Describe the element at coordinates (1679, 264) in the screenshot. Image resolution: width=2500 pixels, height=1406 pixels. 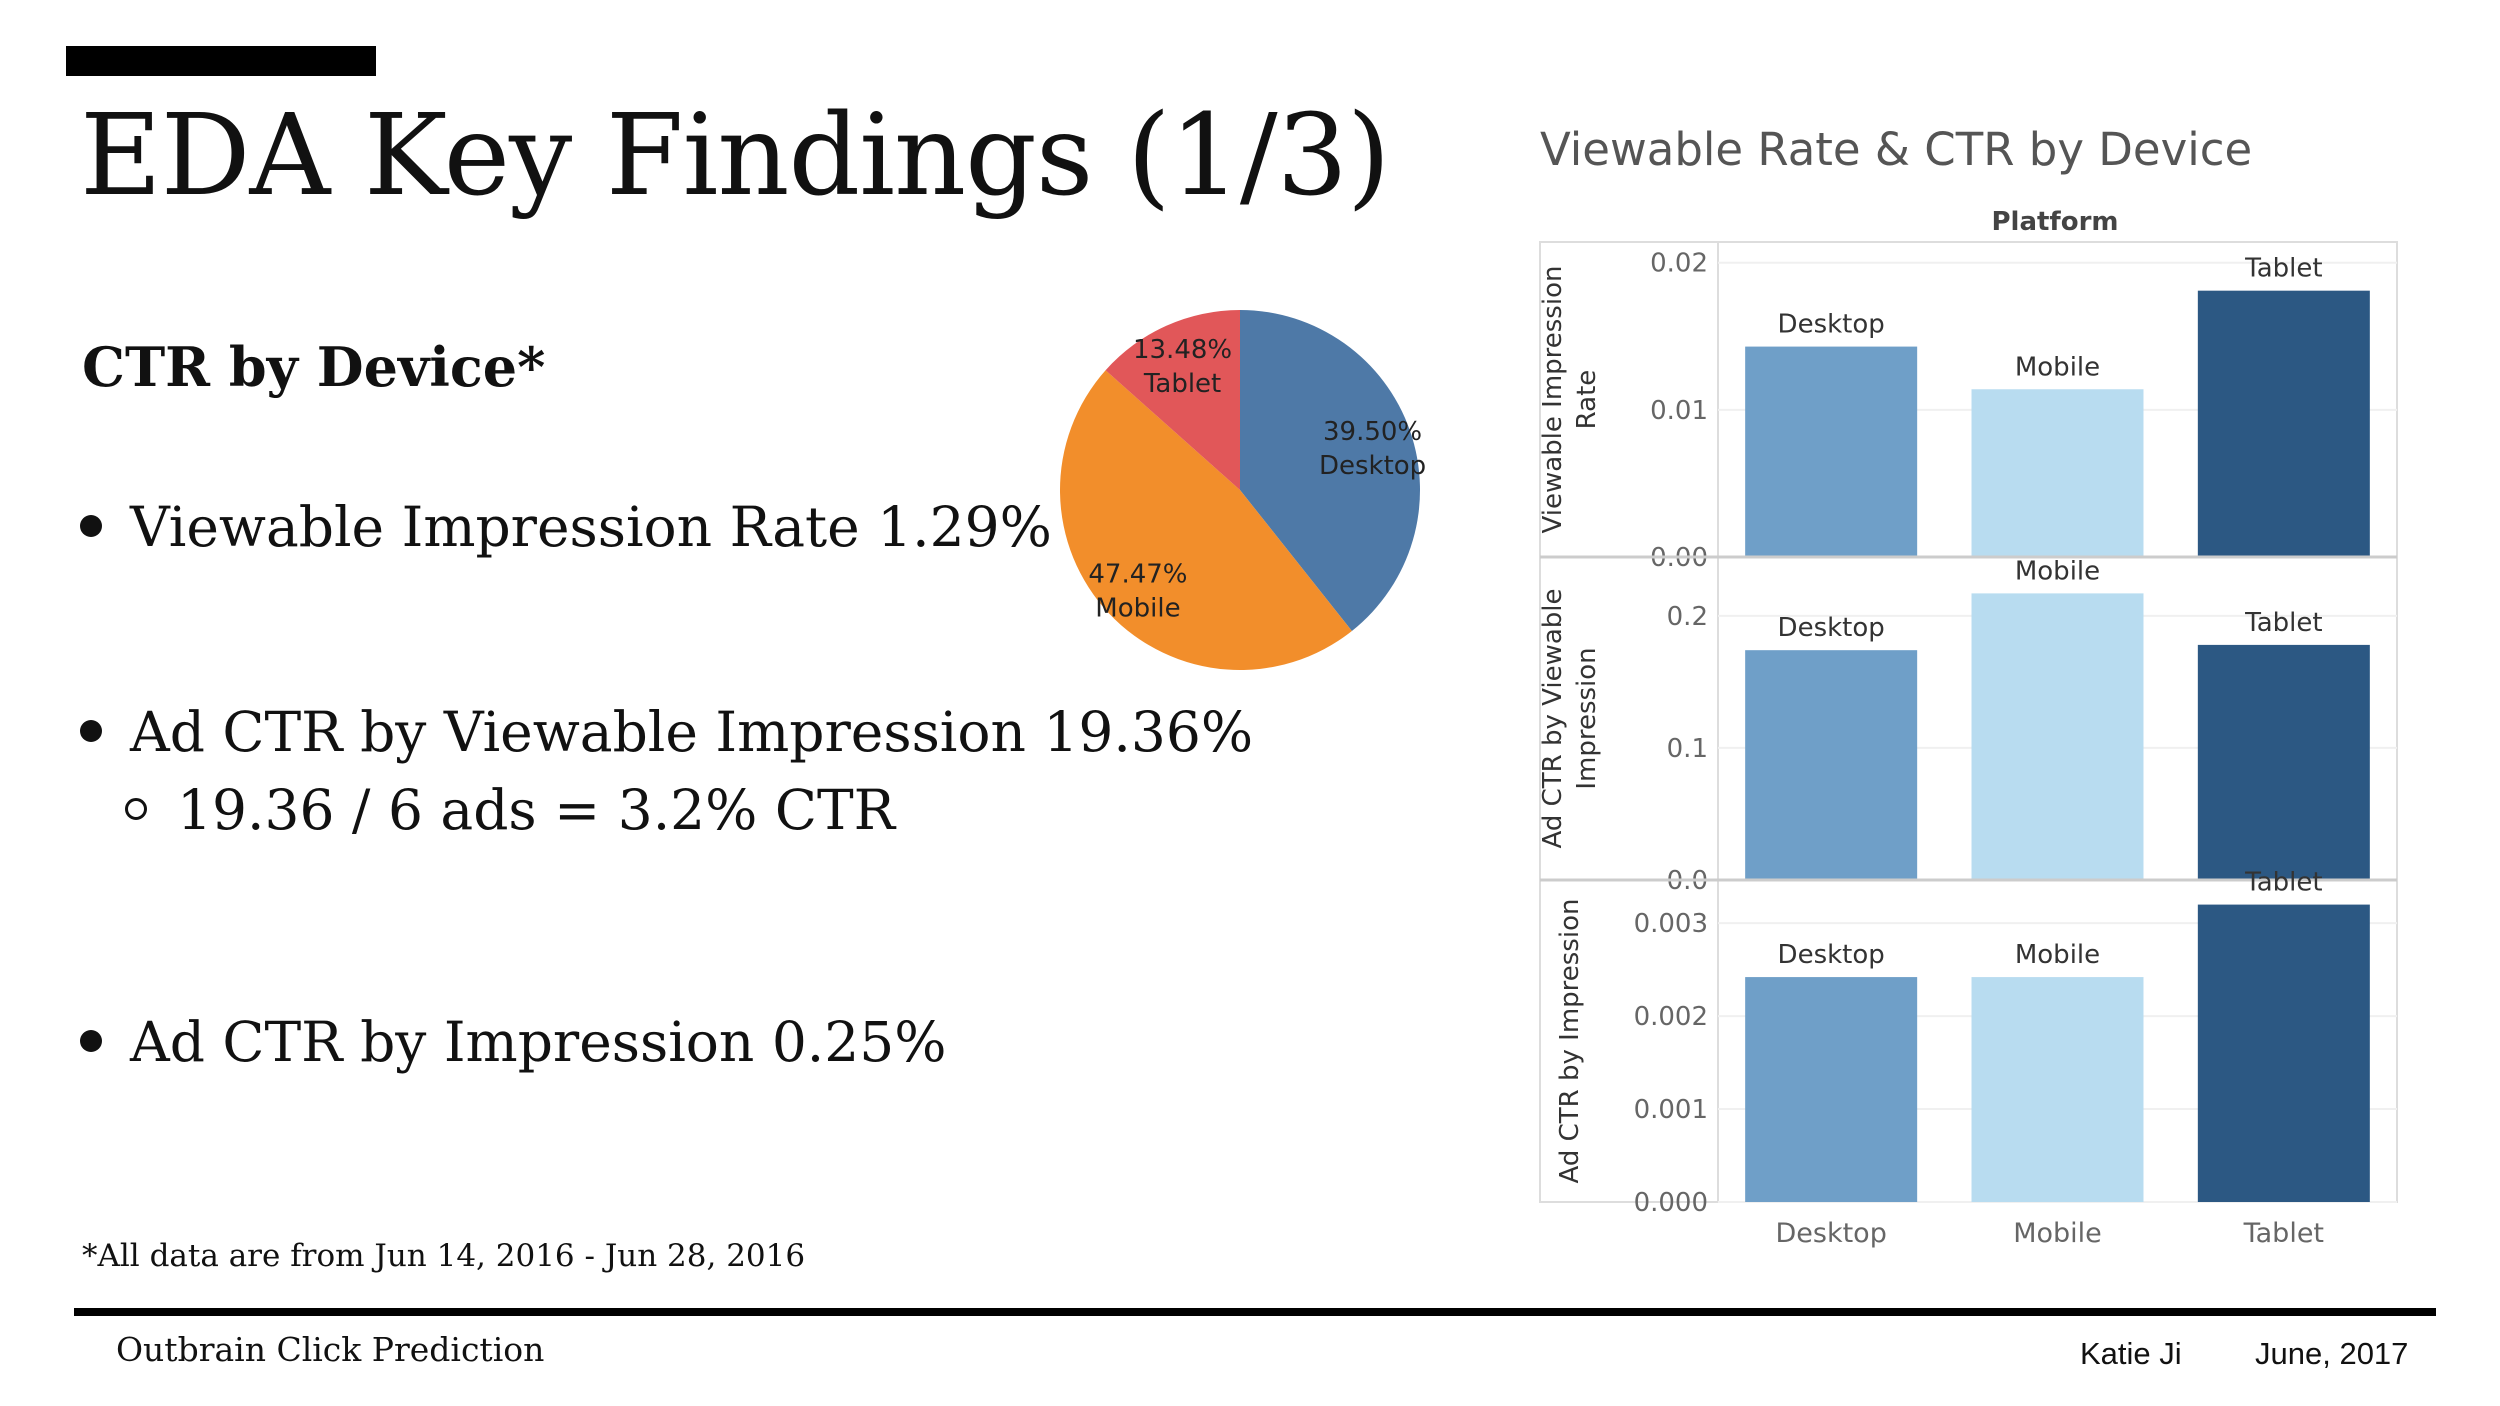
I see `y-tick-label: 0.02` at that location.